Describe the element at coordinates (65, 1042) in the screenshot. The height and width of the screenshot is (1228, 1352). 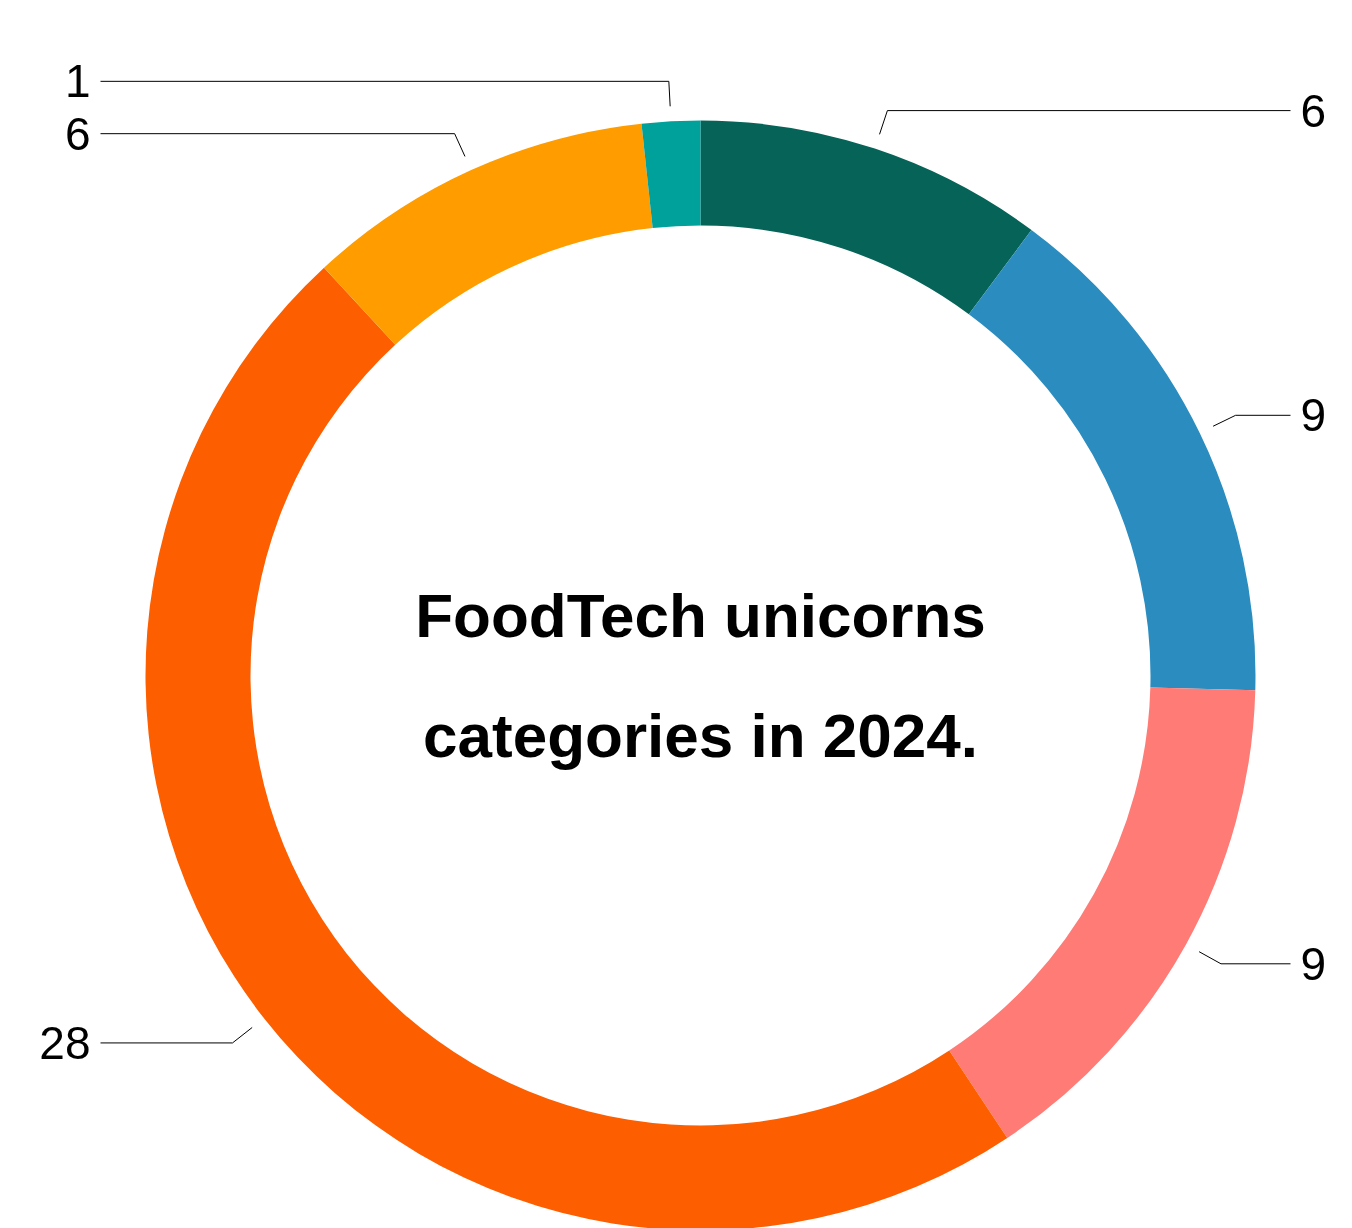
I see `data-label: 28` at that location.